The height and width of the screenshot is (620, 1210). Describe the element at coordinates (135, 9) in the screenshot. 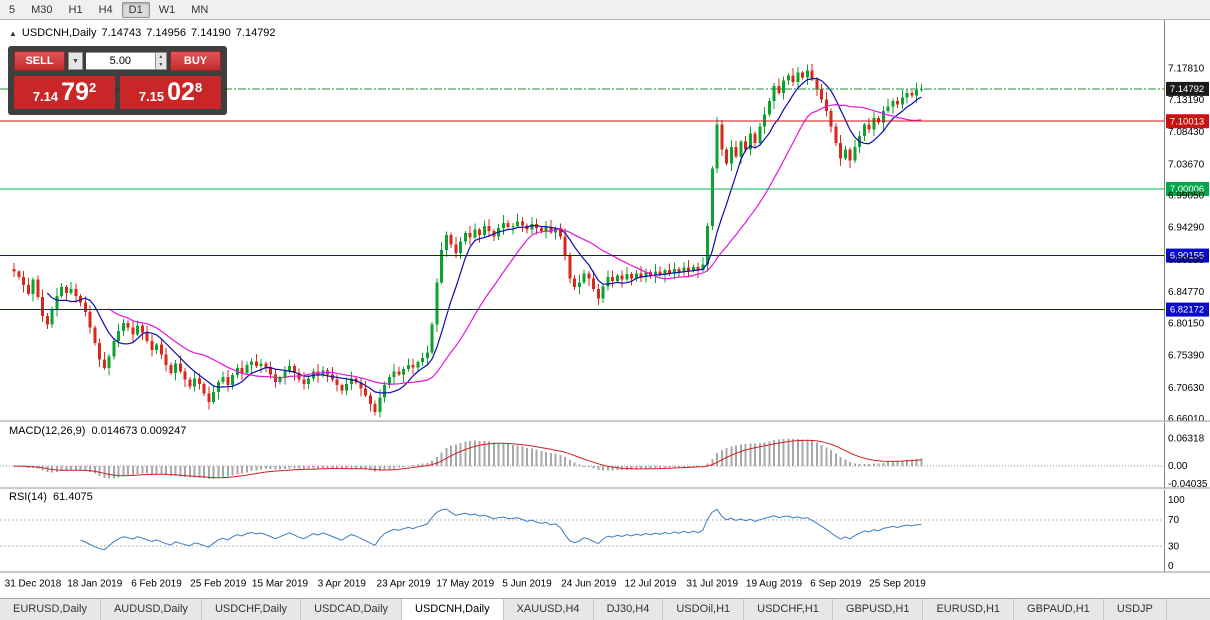

I see `timeframe-button-d1: D1` at that location.